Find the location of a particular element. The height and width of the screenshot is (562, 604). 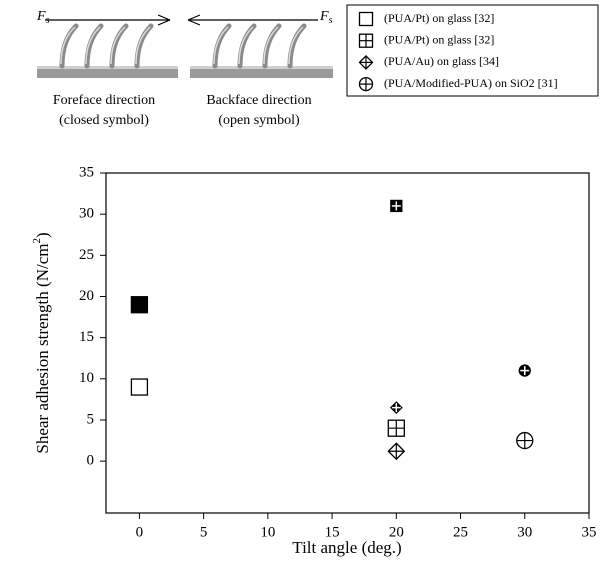

x-tick-label: 10 is located at coordinates (267, 532).